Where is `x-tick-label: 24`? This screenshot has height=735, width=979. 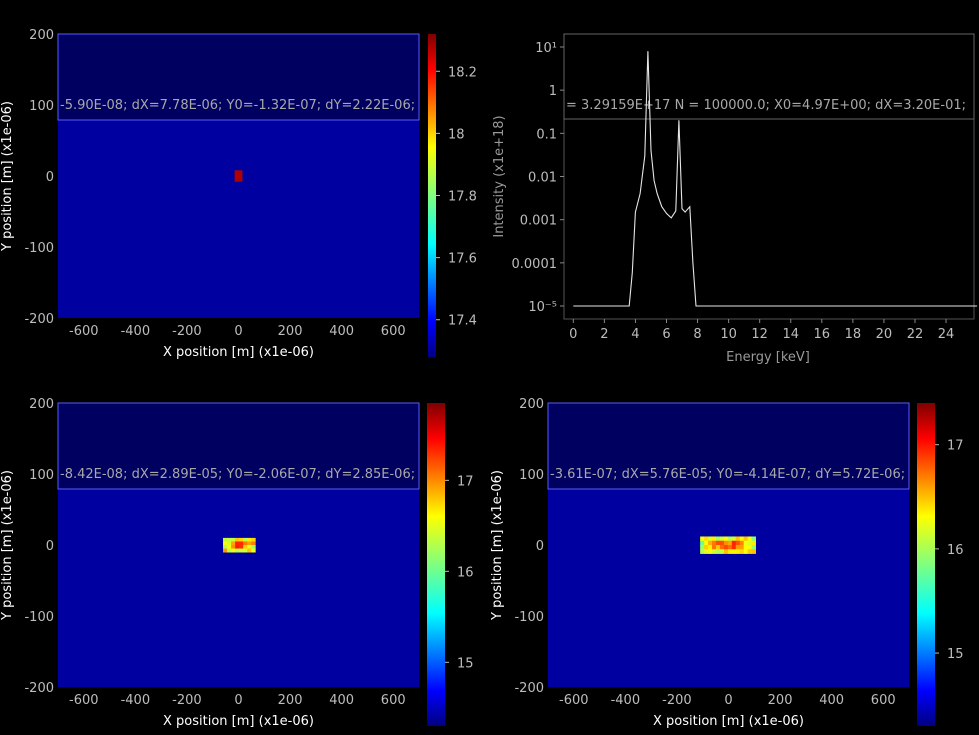
x-tick-label: 24 is located at coordinates (946, 334).